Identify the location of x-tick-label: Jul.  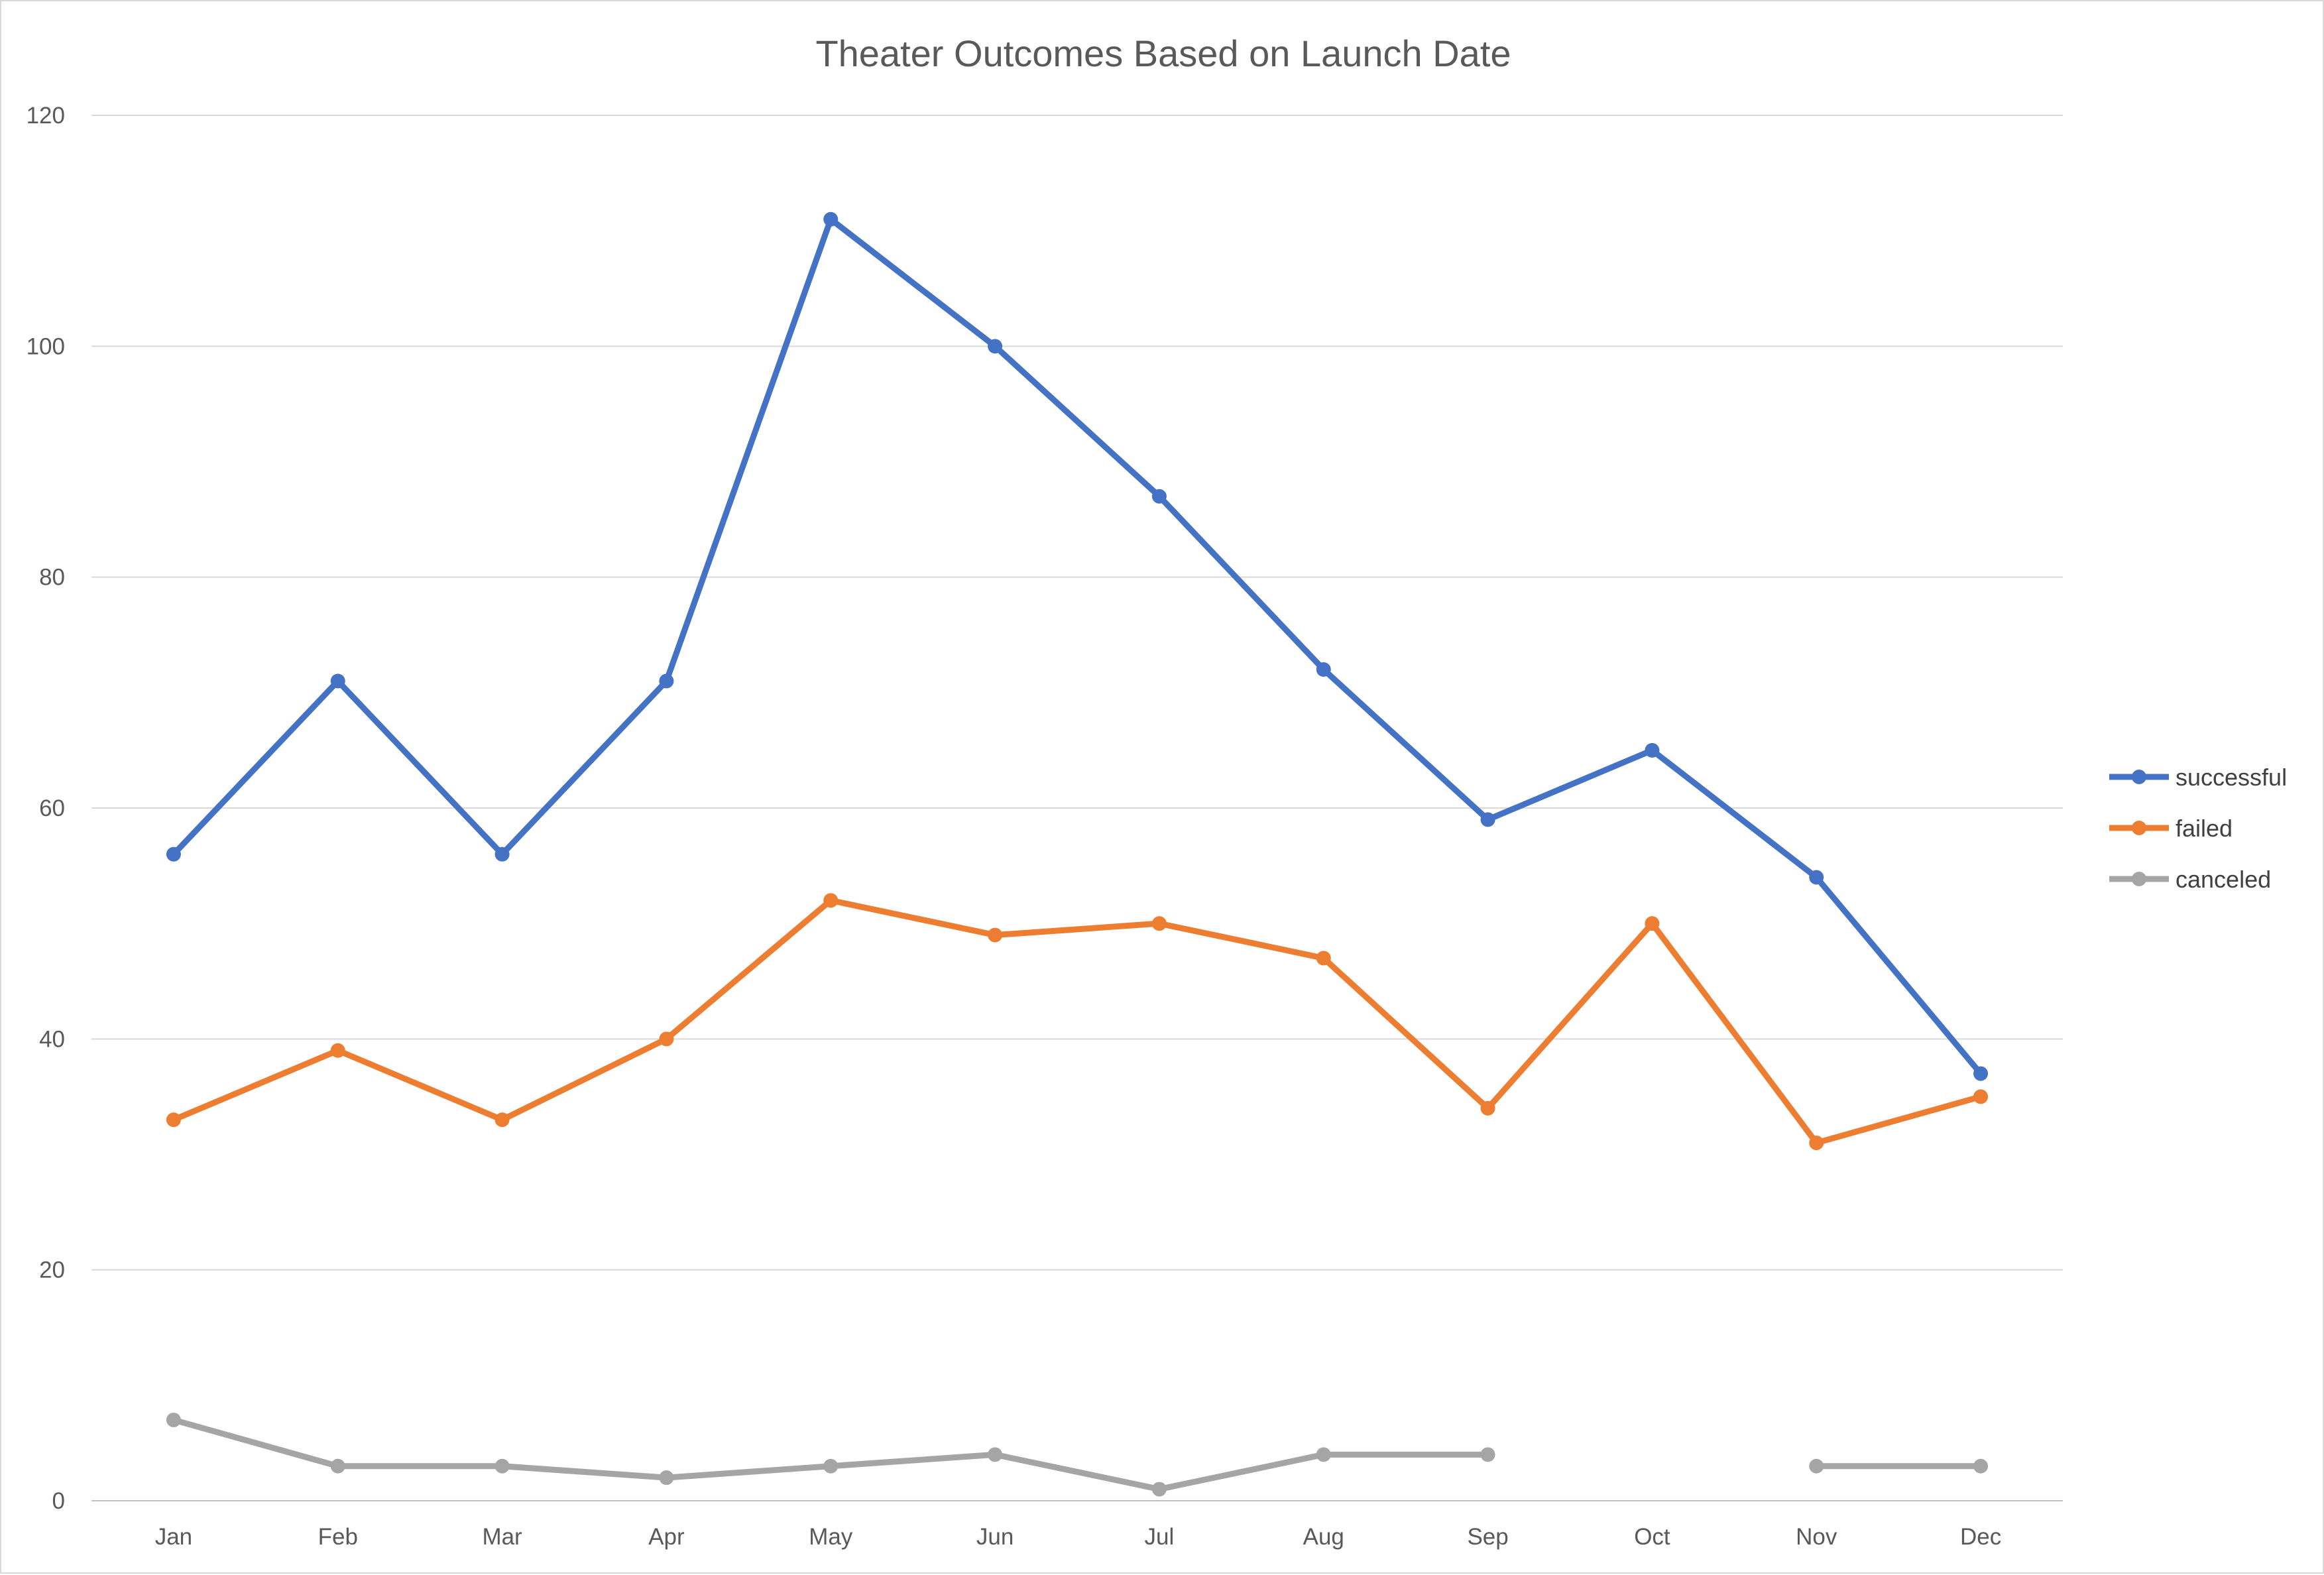
(1160, 1537).